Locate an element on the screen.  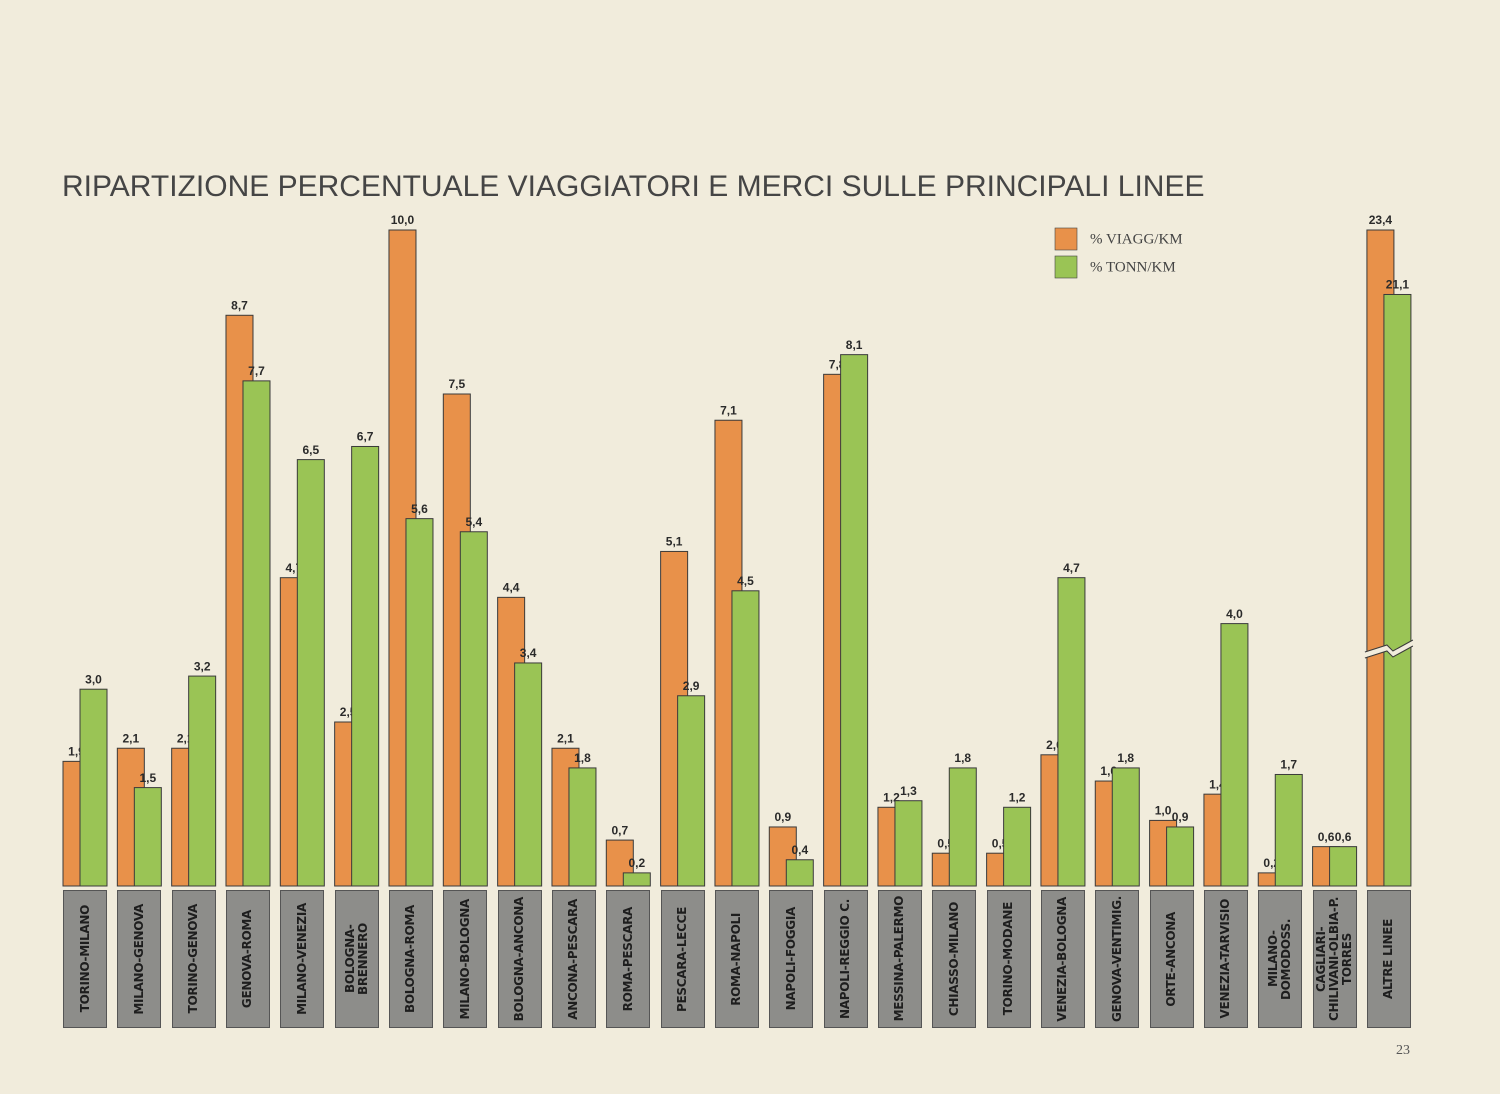
x-tick-label: MILANO-BOLOGNA is located at coordinates (464, 959).